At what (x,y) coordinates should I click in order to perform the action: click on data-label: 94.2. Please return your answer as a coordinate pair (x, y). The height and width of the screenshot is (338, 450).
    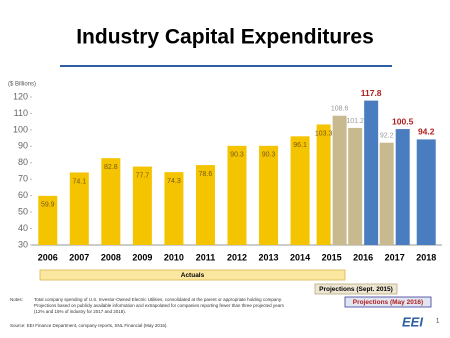
    Looking at the image, I should click on (426, 132).